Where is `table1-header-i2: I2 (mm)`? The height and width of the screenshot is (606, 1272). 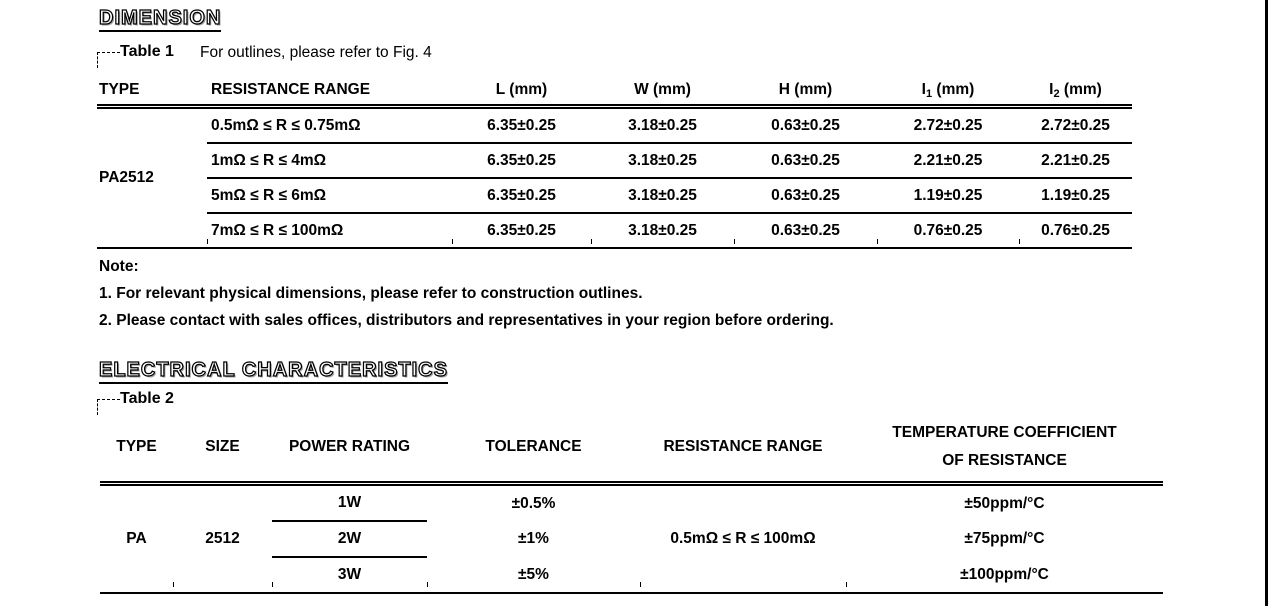
table1-header-i2: I2 (mm) is located at coordinates (1075, 90).